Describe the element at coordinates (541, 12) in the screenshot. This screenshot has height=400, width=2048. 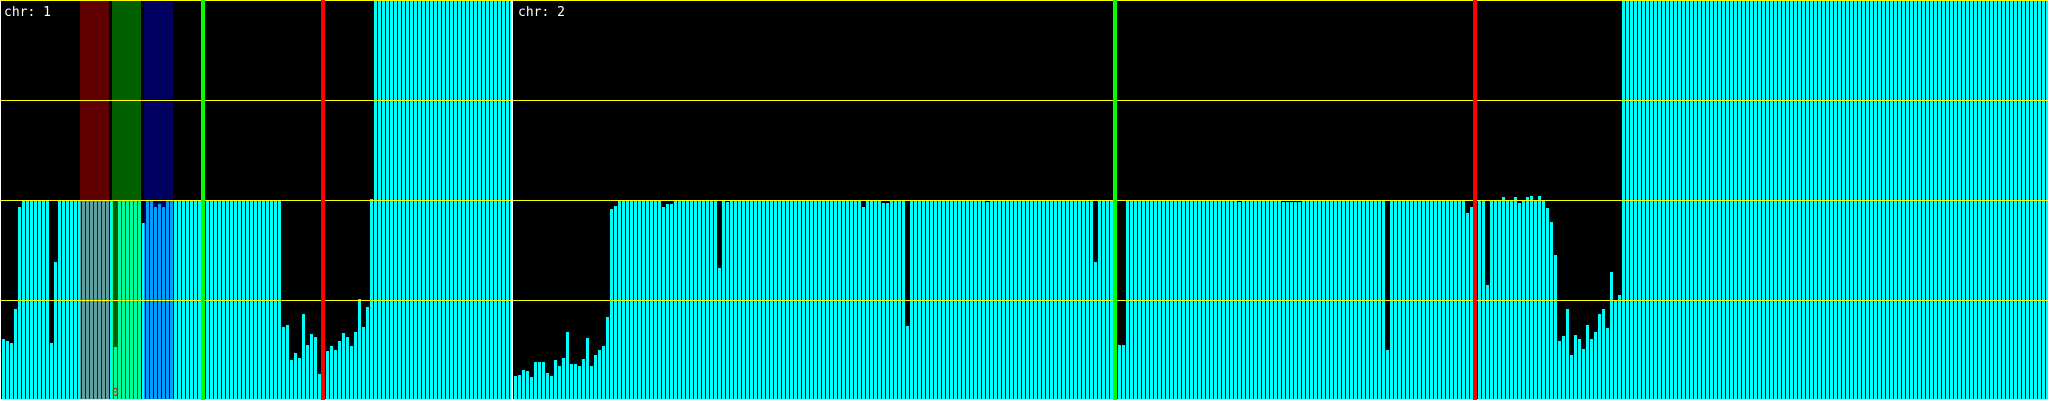
I see `chr-2-label: chr: 2` at that location.